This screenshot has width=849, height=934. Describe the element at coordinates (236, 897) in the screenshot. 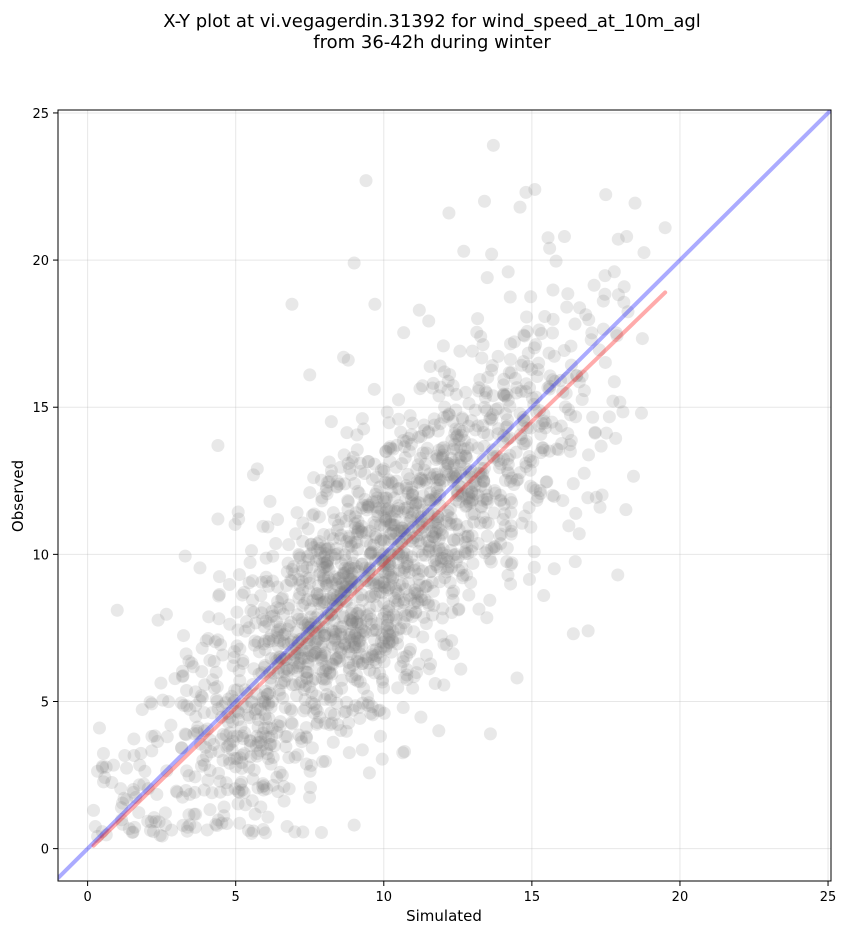

I see `x-tick-label: 5` at that location.